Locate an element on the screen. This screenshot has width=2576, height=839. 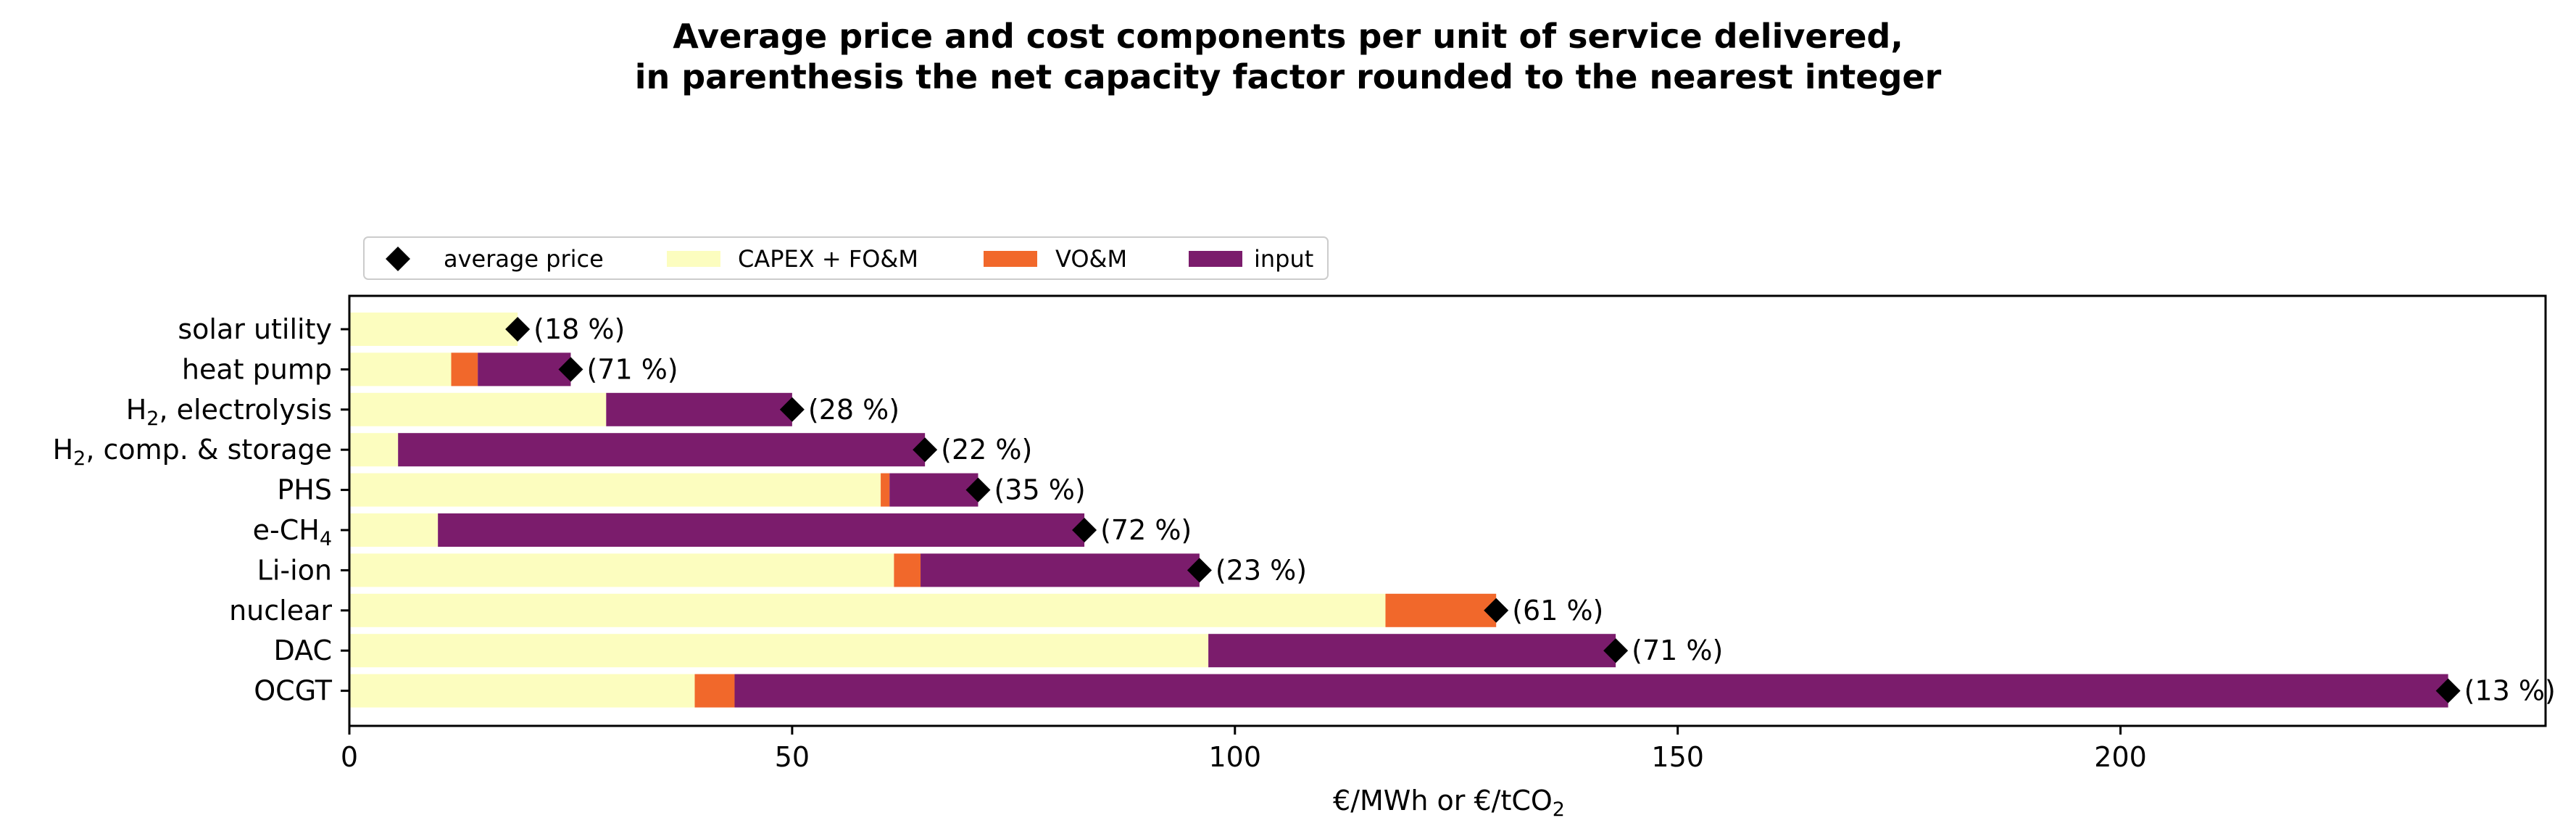
y-tick-label-6: Li-ion is located at coordinates (294, 570).